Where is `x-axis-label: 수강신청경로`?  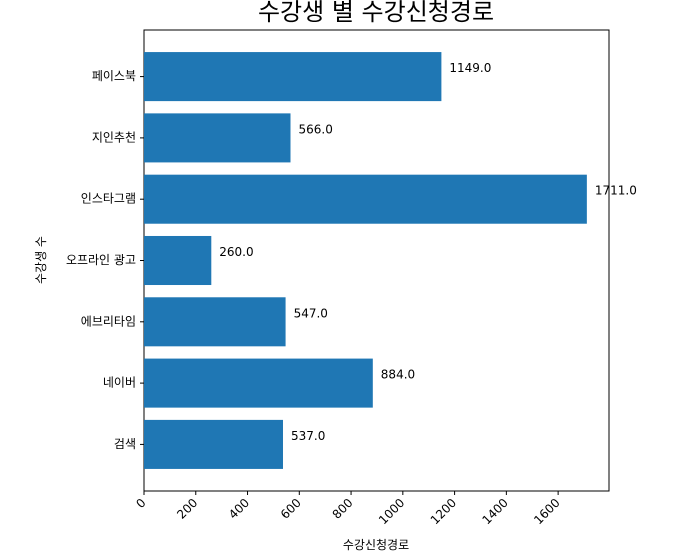 x-axis-label: 수강신청경로 is located at coordinates (376, 545).